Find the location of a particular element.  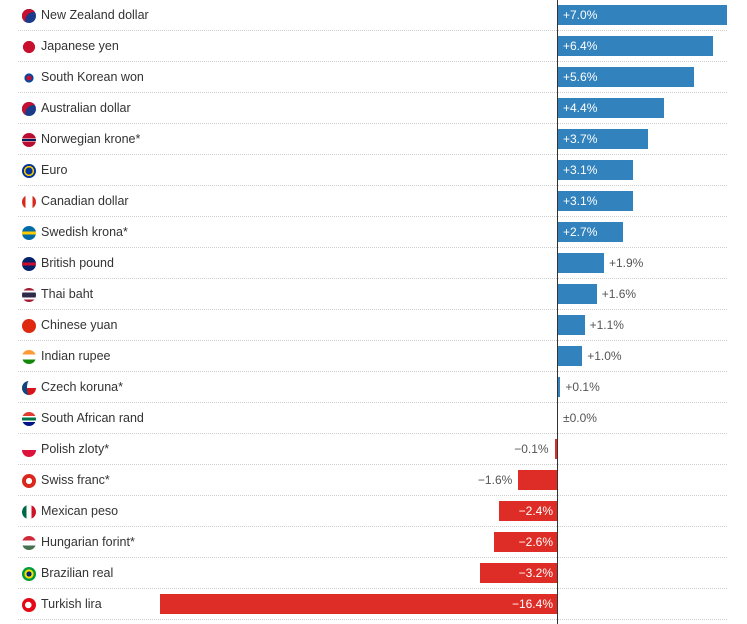

category-label: Australian dollar is located at coordinates (86, 108).